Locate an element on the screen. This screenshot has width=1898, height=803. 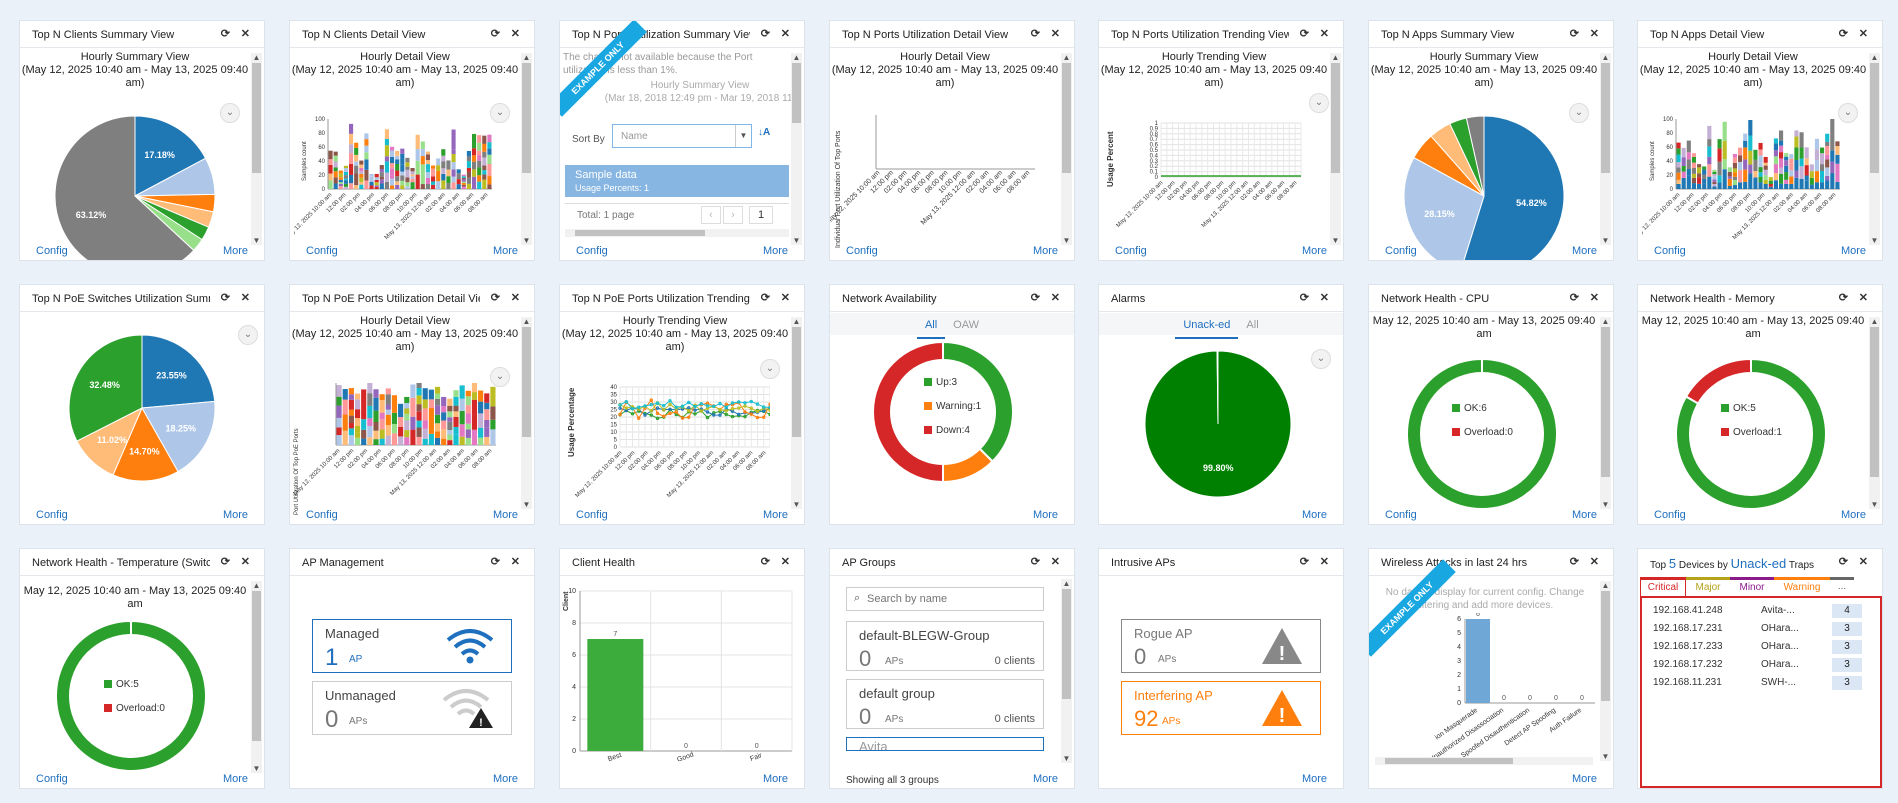
tab-minor: Minor is located at coordinates (1752, 587).